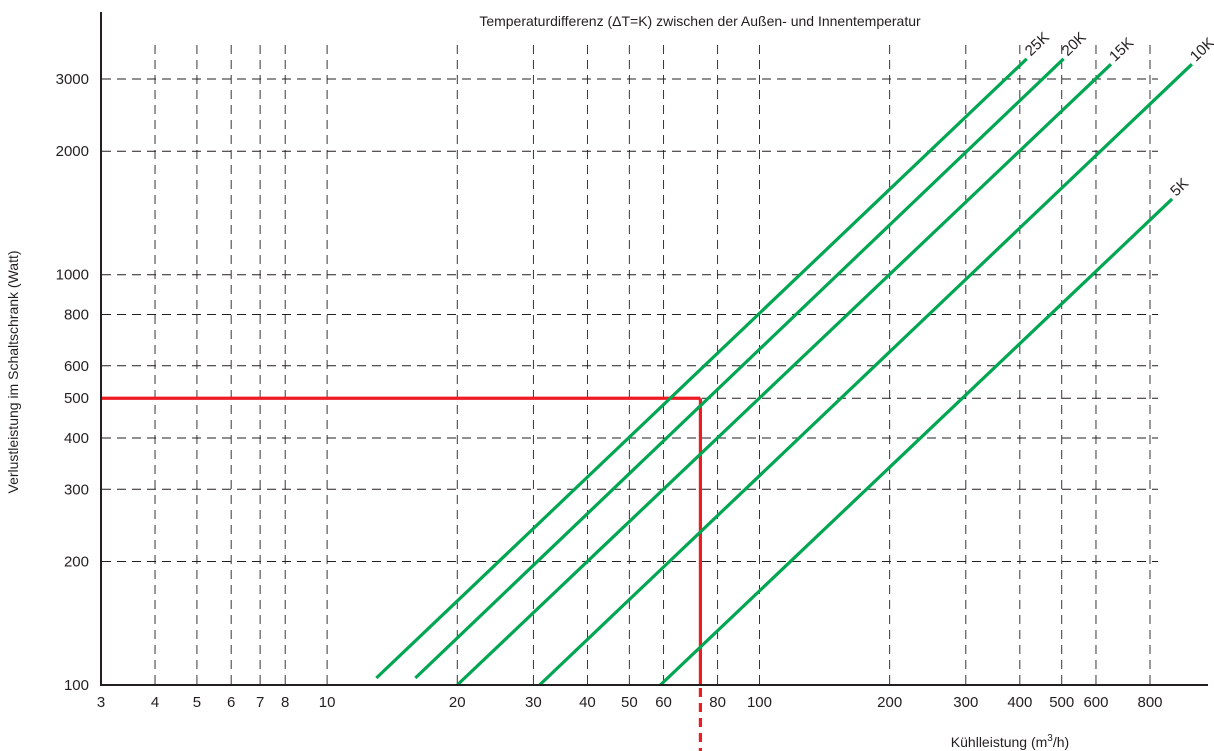  What do you see at coordinates (1074, 44) in the screenshot?
I see `series-label-20K: 20K` at bounding box center [1074, 44].